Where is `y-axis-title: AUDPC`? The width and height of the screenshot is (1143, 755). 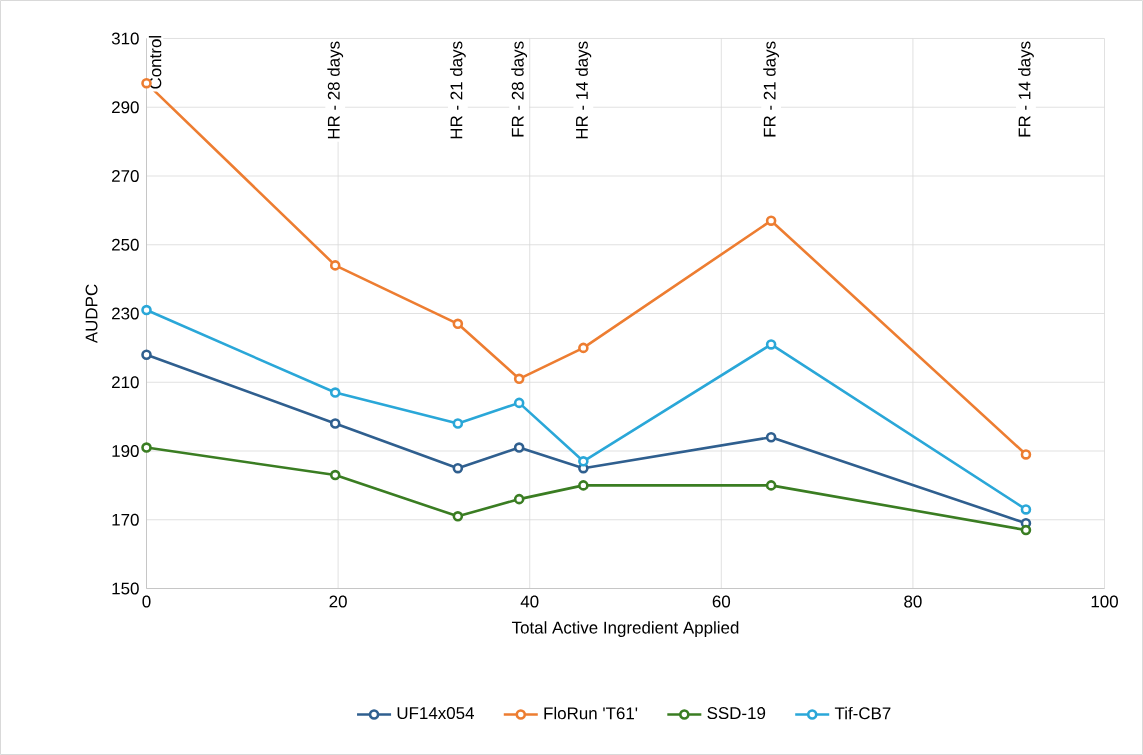 y-axis-title: AUDPC is located at coordinates (91, 314).